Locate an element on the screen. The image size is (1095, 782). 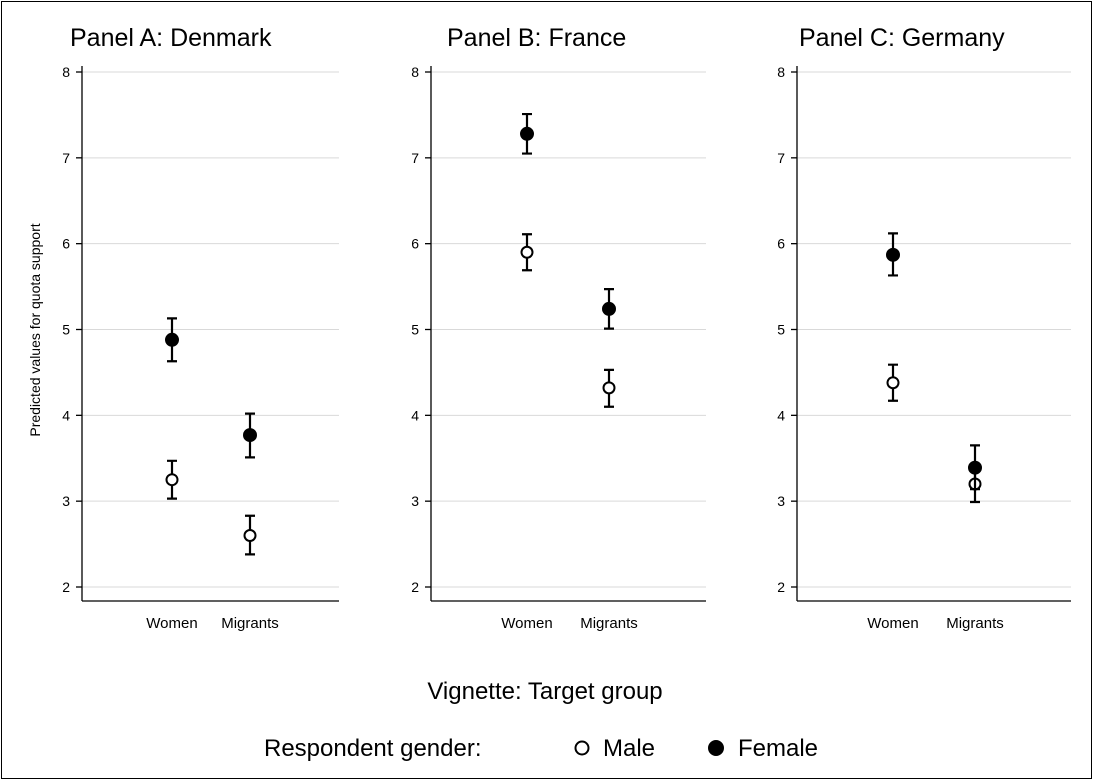
panel-title: Panel B: France is located at coordinates (536, 38).